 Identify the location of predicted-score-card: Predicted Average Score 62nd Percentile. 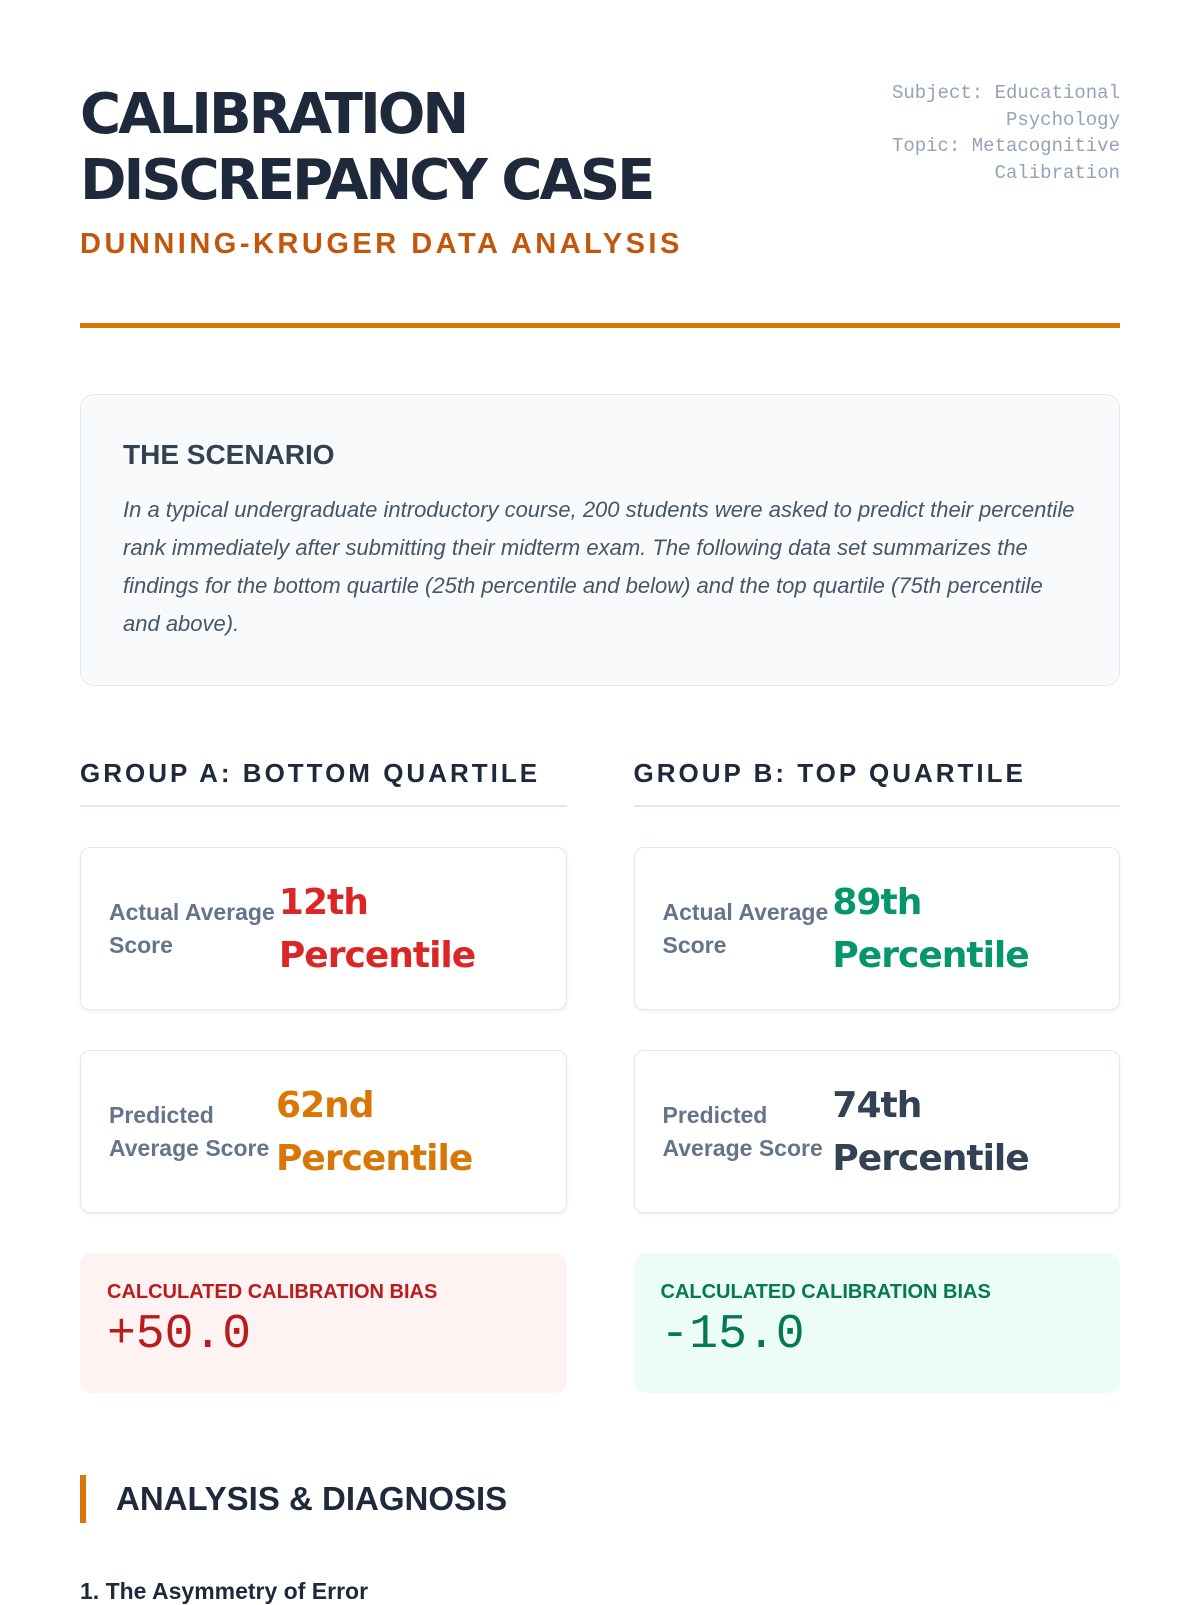
(323, 1131).